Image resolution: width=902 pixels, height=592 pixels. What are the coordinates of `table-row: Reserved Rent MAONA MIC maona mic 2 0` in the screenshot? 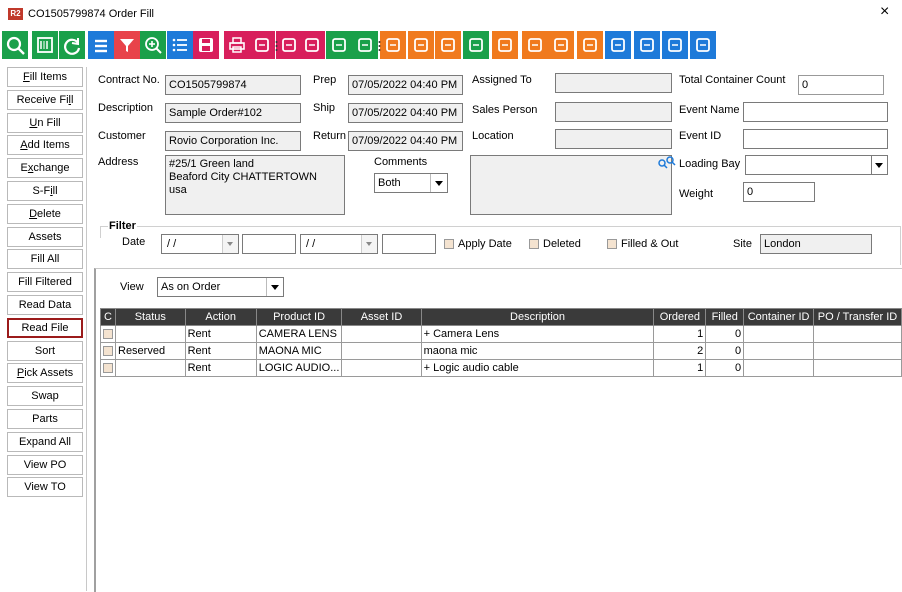 It's located at (501, 351).